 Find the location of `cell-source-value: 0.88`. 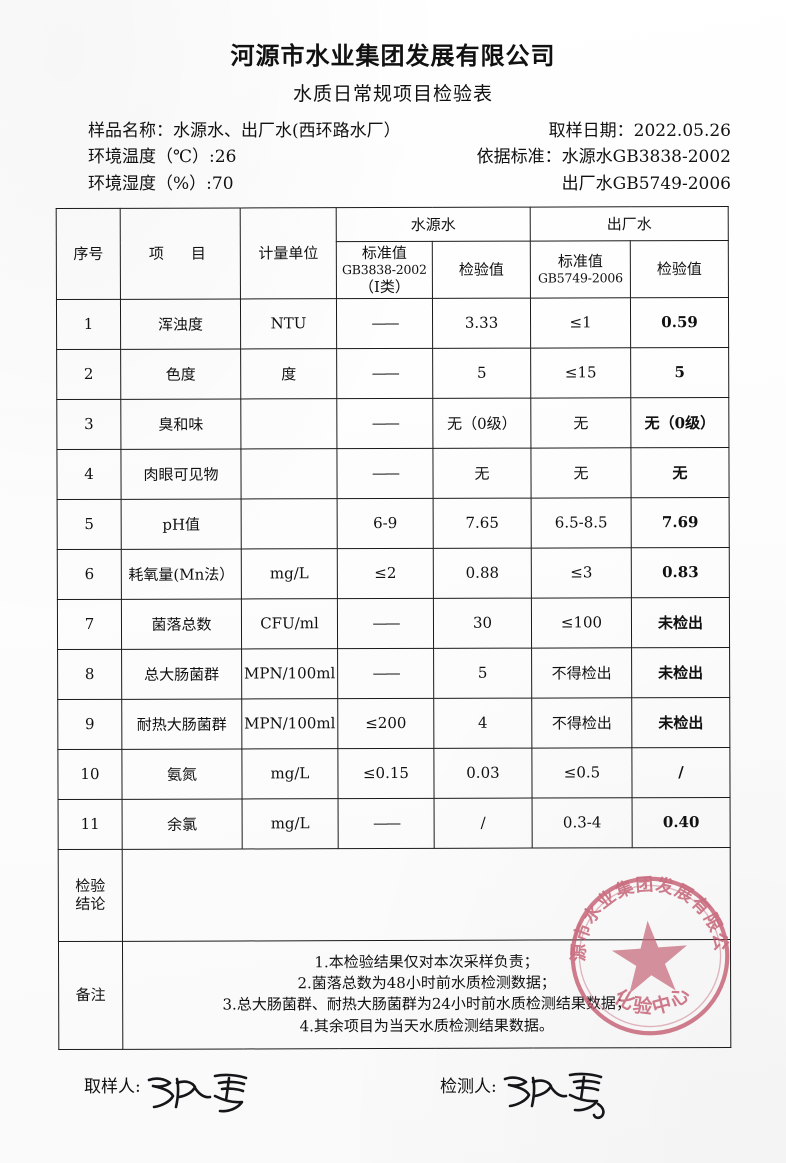

cell-source-value: 0.88 is located at coordinates (482, 573).